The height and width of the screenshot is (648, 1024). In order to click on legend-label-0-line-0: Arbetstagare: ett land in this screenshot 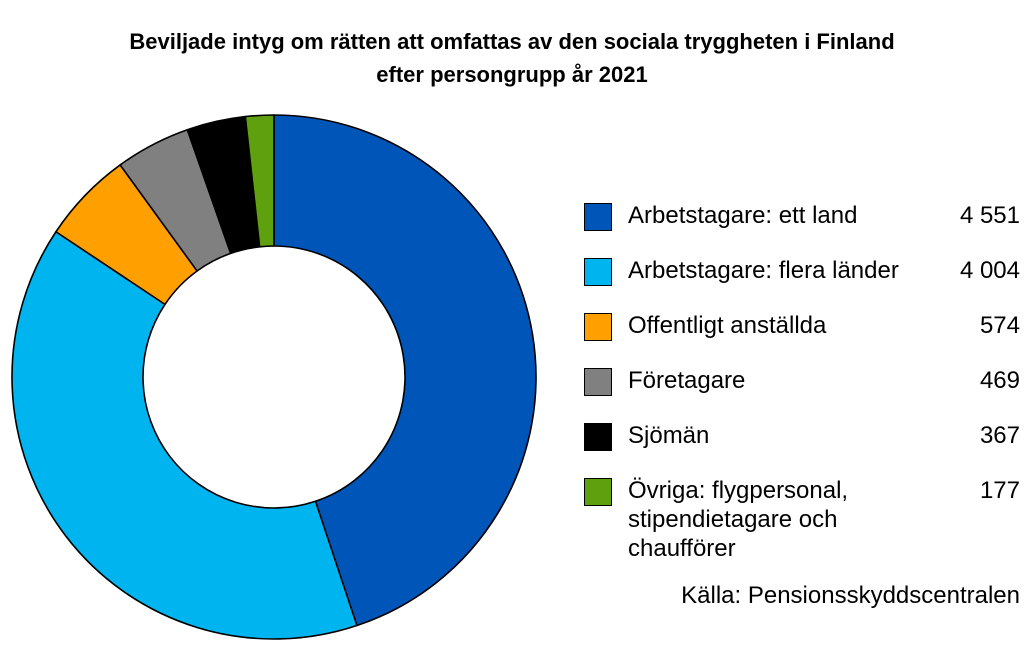, I will do `click(743, 215)`.